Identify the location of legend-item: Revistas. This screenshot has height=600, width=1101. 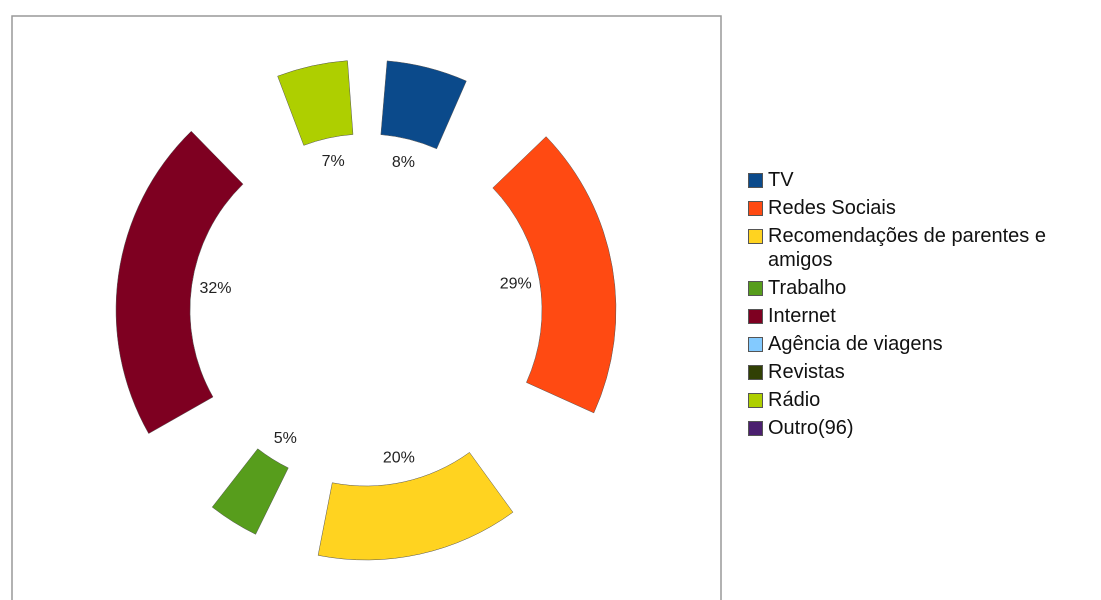
(920, 372).